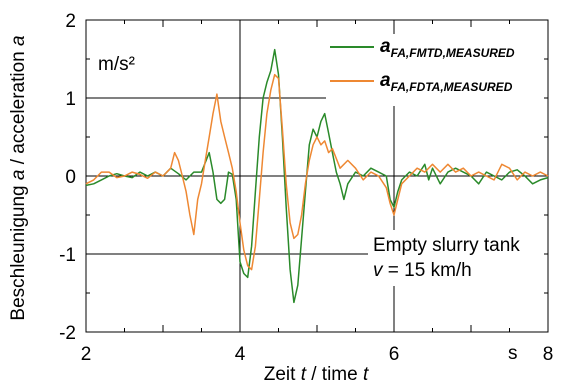 This screenshot has height=385, width=566. What do you see at coordinates (70, 177) in the screenshot?
I see `y-tick-label: 0` at bounding box center [70, 177].